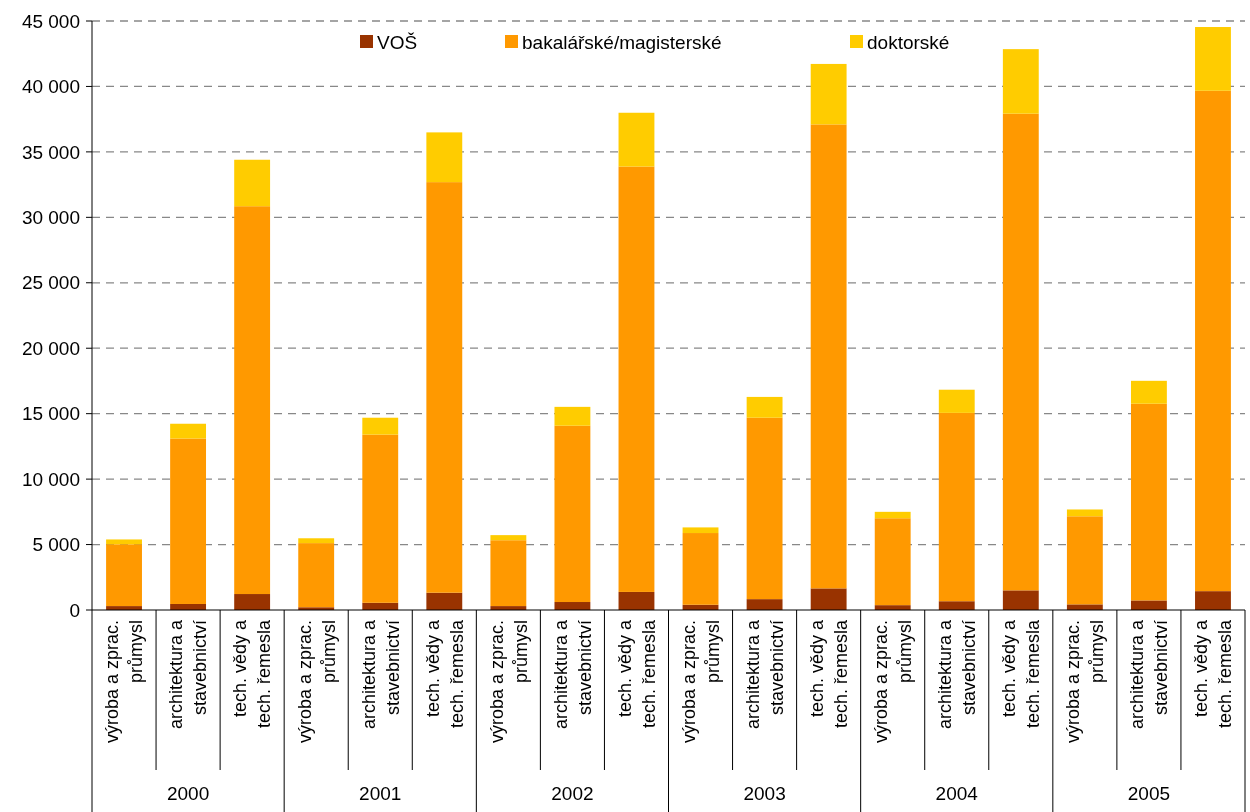 The width and height of the screenshot is (1250, 812). I want to click on y-tick-label: 30 000, so click(50, 217).